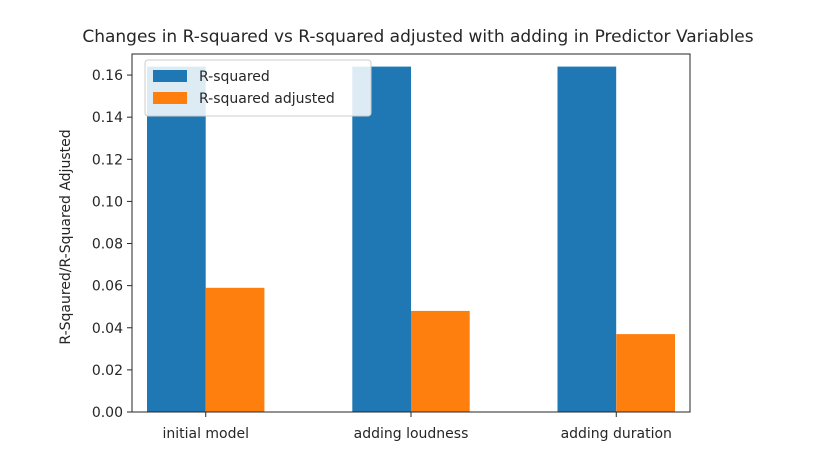 The image size is (836, 464). I want to click on y-tick-label: 0.04, so click(107, 329).